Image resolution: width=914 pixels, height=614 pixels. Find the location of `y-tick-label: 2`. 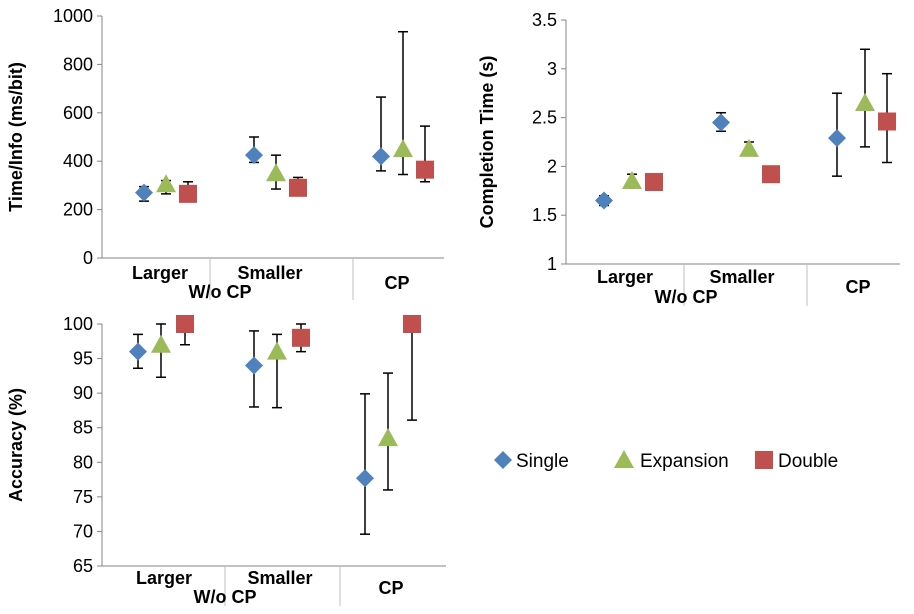

y-tick-label: 2 is located at coordinates (552, 166).